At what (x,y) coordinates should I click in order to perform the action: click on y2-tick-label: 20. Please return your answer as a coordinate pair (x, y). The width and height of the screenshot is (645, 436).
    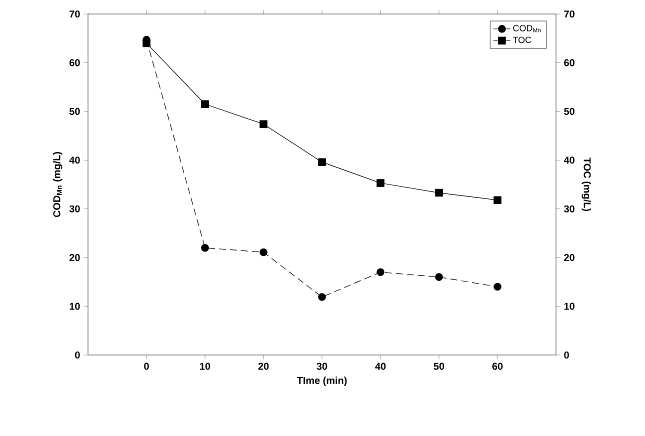
    Looking at the image, I should click on (569, 258).